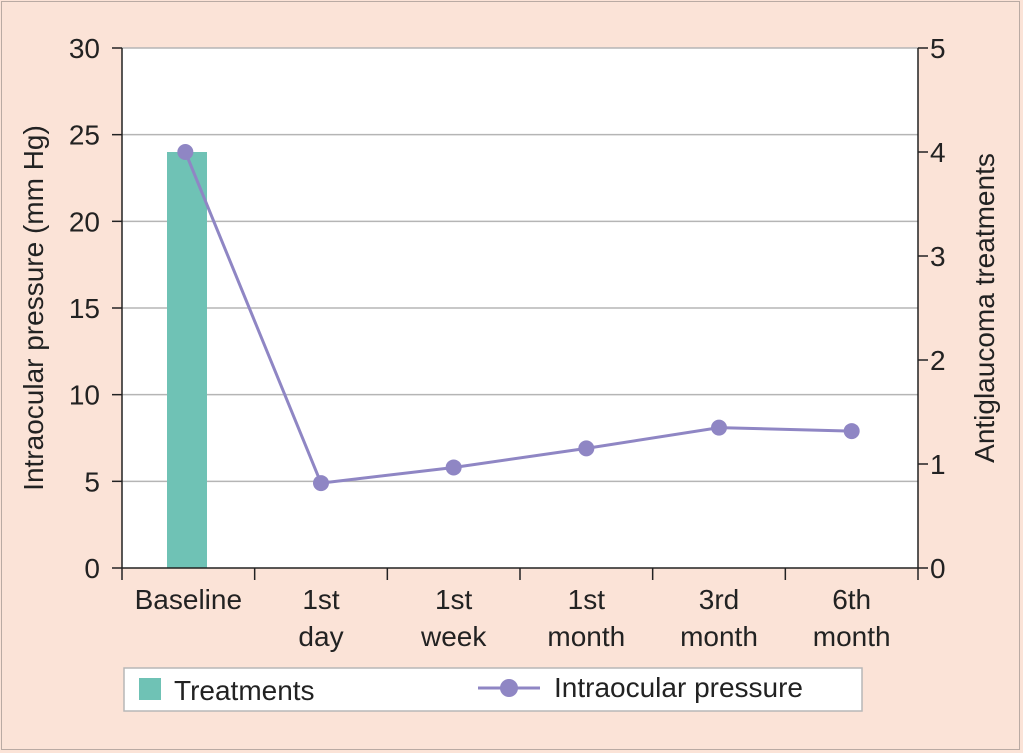  Describe the element at coordinates (84, 308) in the screenshot. I see `y-left-tick-label: 15` at that location.